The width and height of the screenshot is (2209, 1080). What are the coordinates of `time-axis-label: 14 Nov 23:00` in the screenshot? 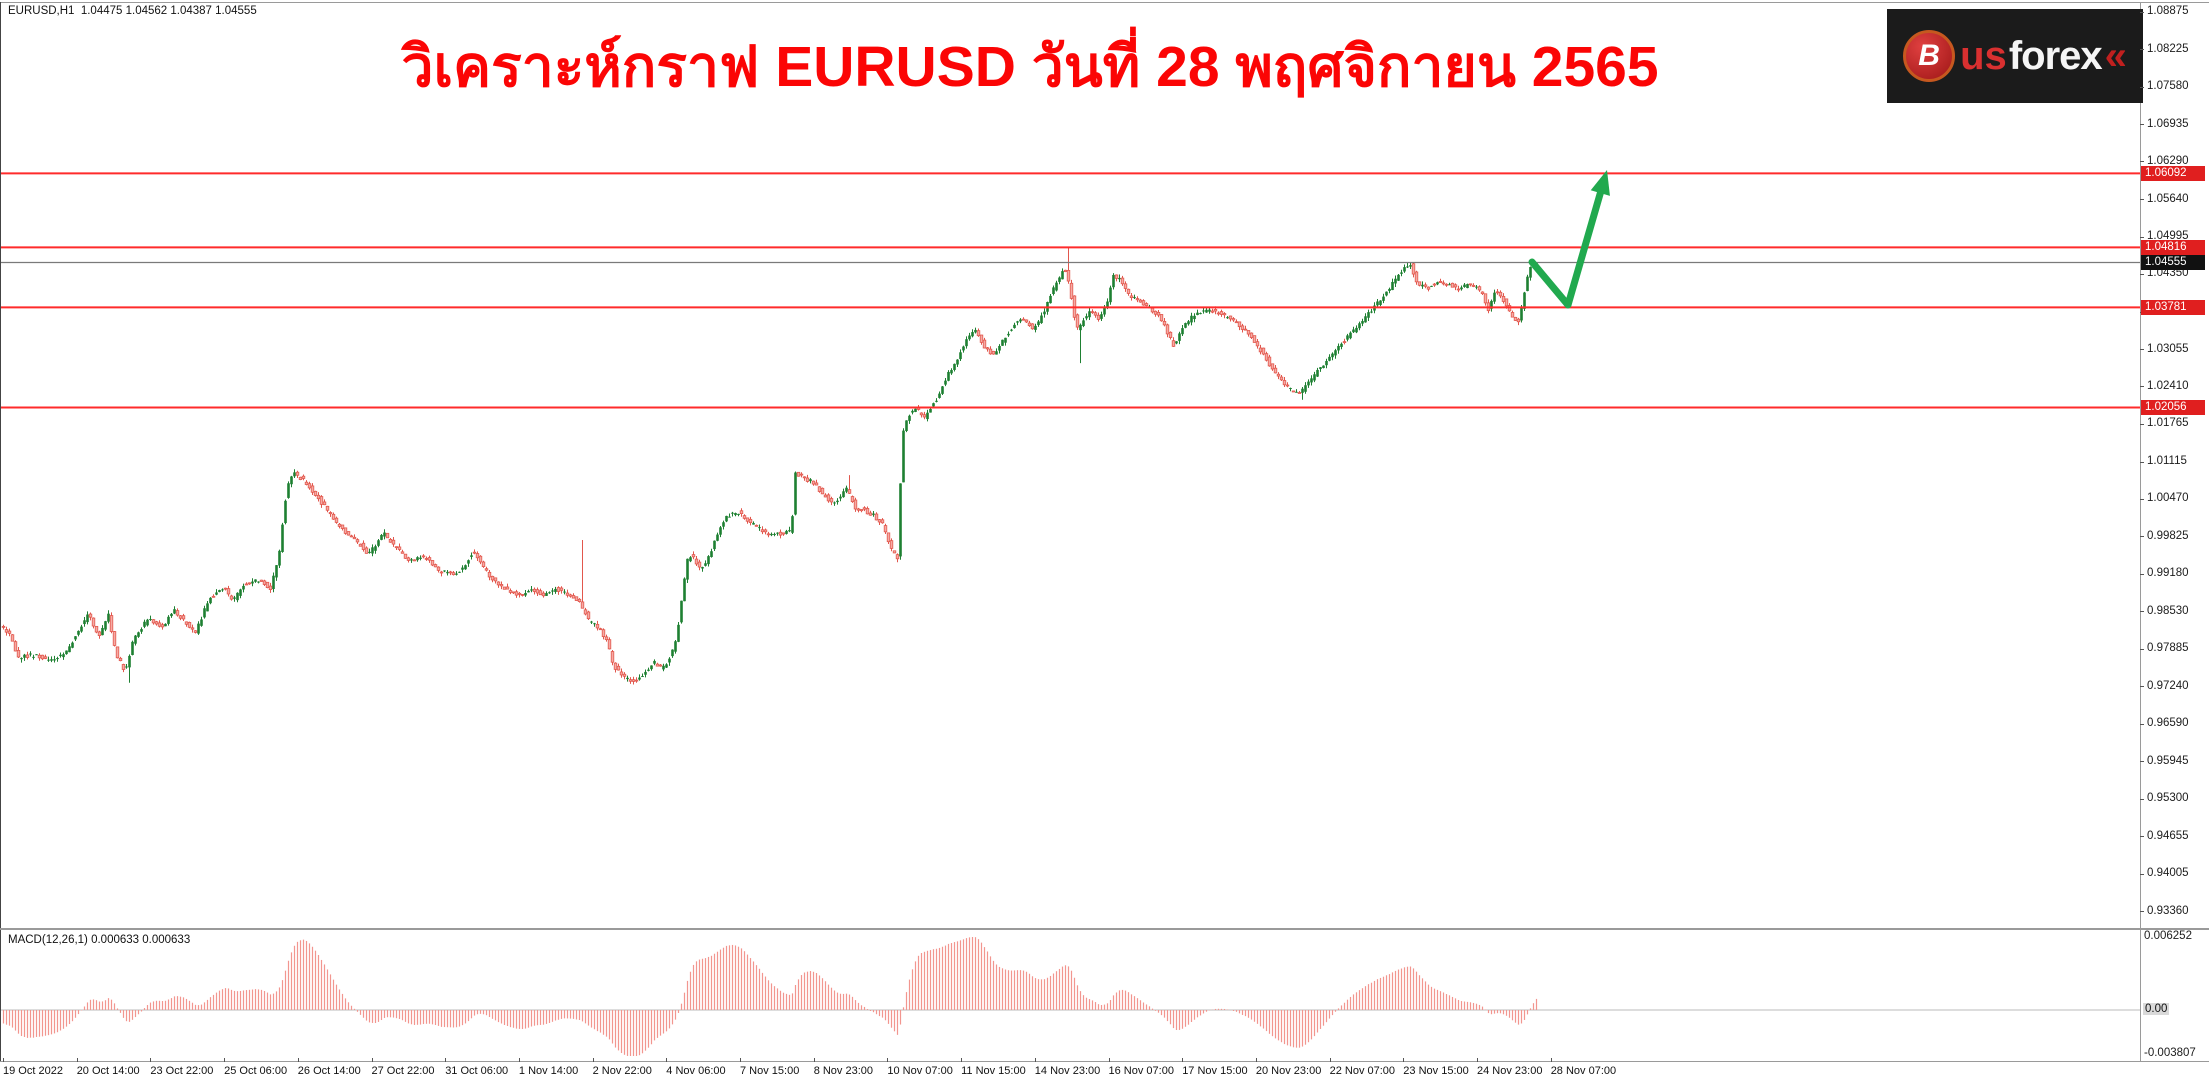 It's located at (1067, 1071).